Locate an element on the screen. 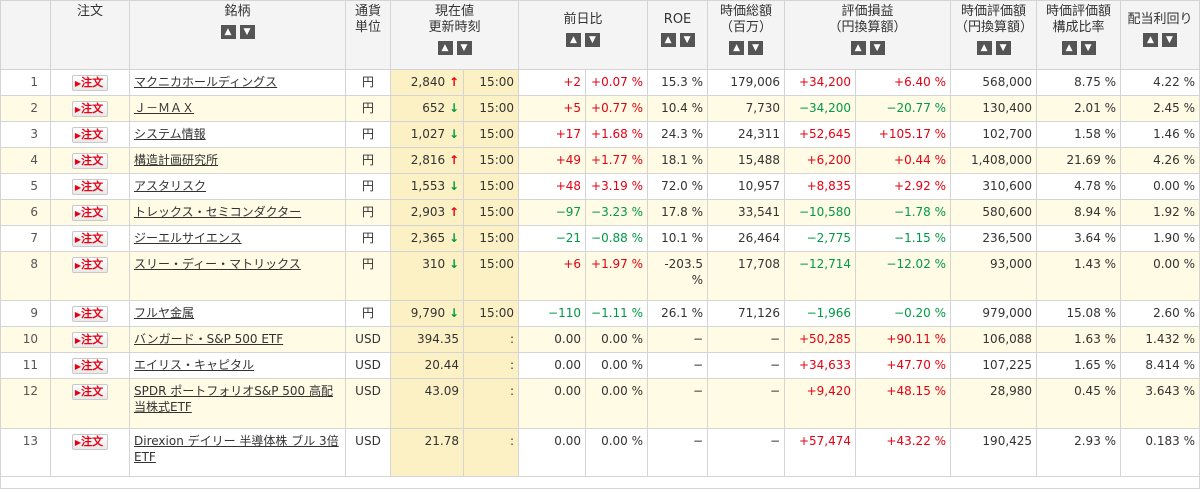  sort-desc-change: ▼ is located at coordinates (593, 39).